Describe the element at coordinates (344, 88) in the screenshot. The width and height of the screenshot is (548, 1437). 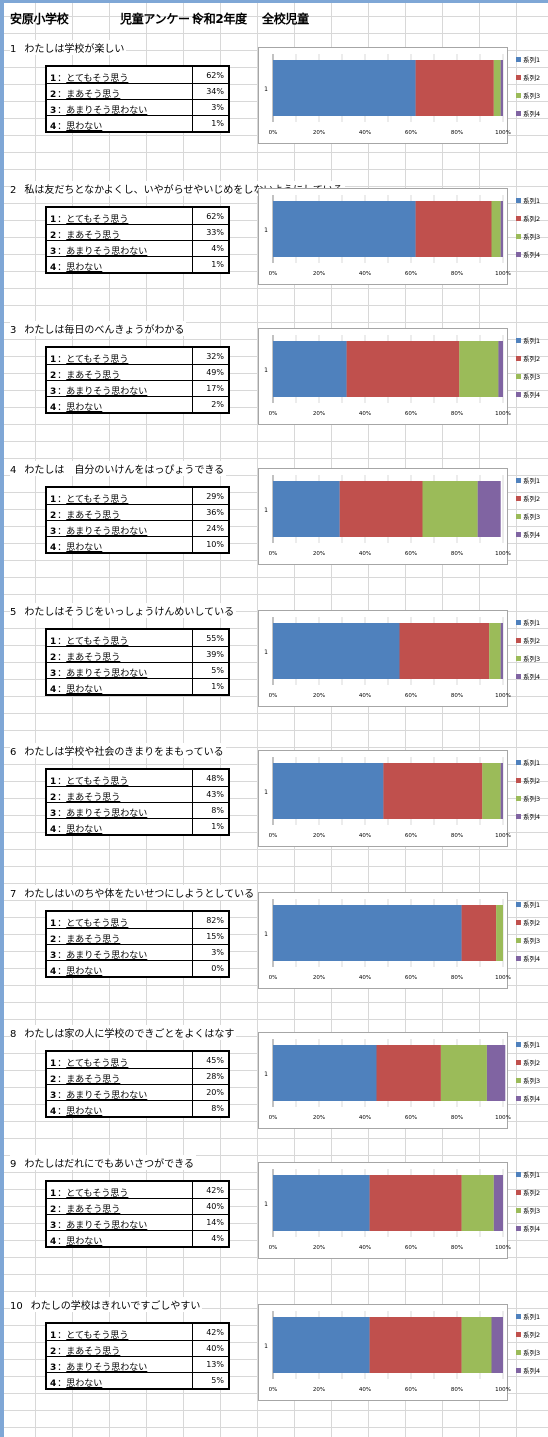
I see `bar-segment-系列1` at that location.